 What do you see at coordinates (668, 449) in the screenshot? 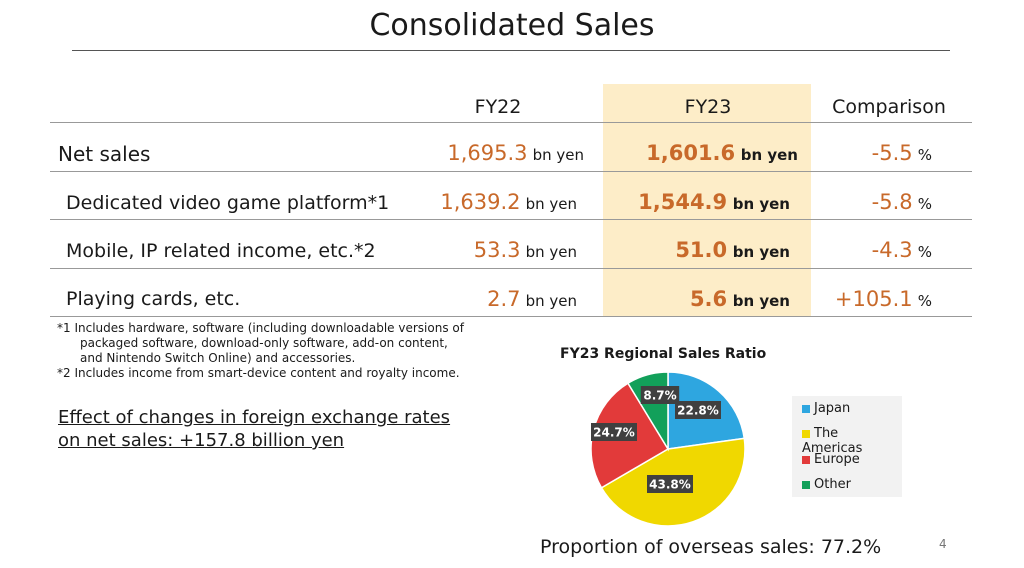
I see `regional-pie-chart: 22.8% 43.8% 24.7% 8.7%` at bounding box center [668, 449].